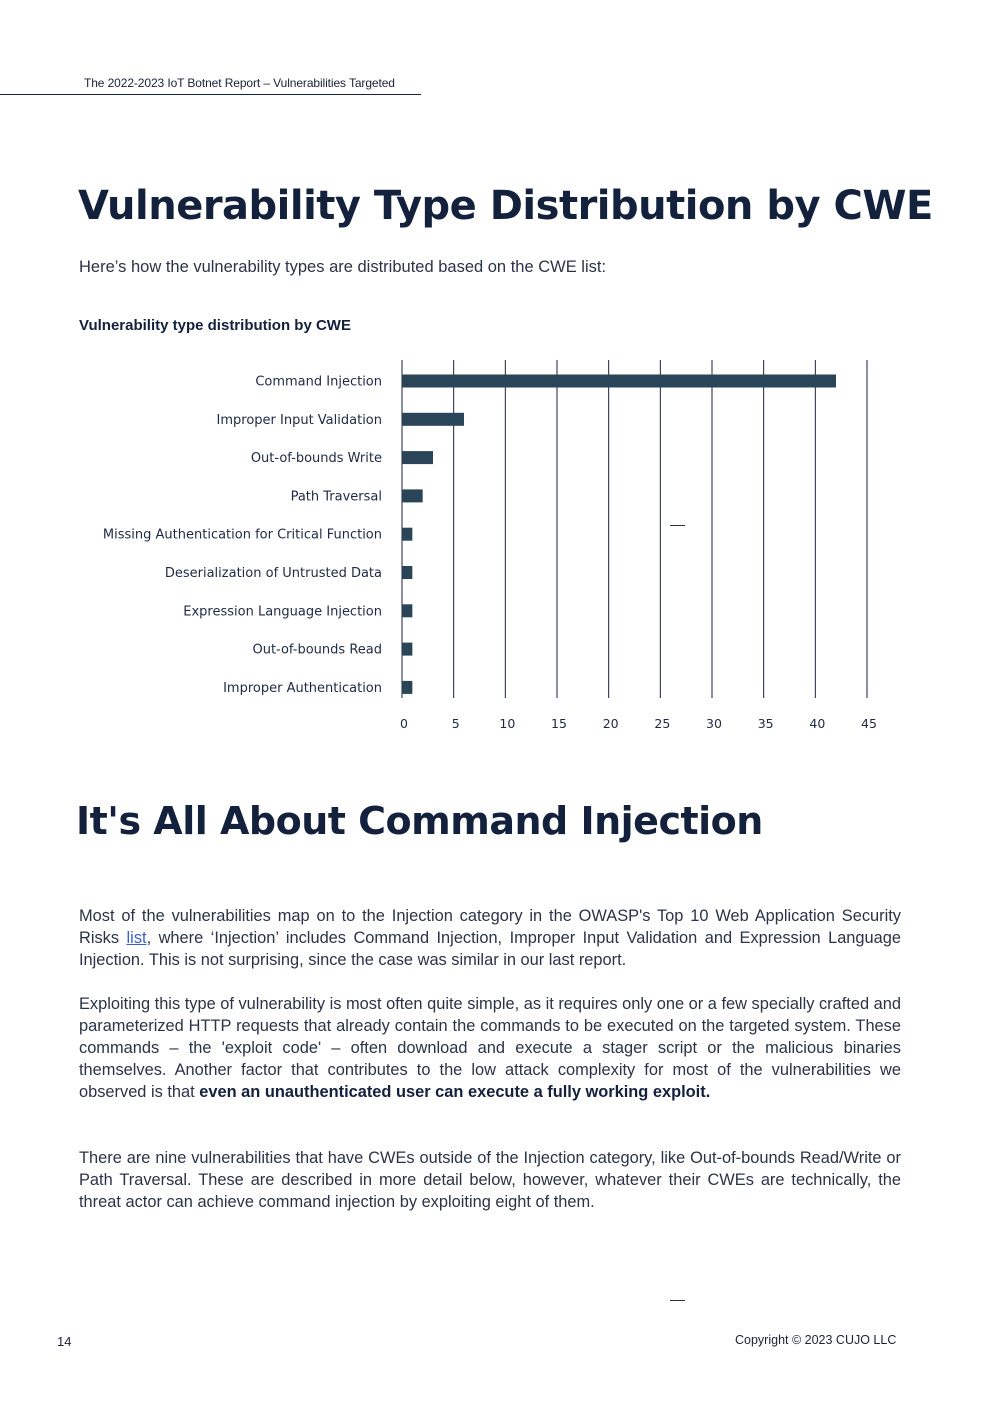 The height and width of the screenshot is (1403, 992). I want to click on chart-caption: Vulnerability type distribution by CWE, so click(215, 325).